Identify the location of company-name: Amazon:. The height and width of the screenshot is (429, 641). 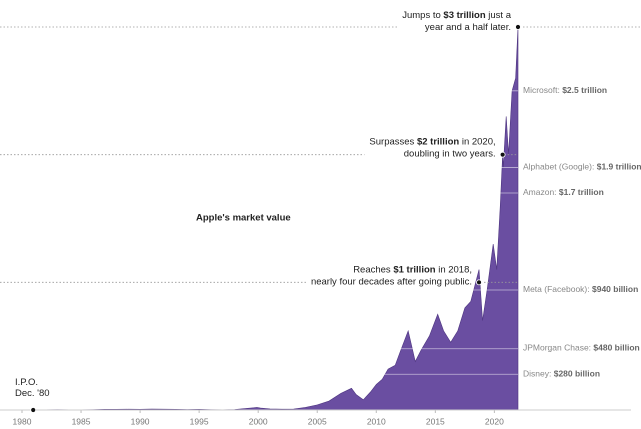
(541, 192).